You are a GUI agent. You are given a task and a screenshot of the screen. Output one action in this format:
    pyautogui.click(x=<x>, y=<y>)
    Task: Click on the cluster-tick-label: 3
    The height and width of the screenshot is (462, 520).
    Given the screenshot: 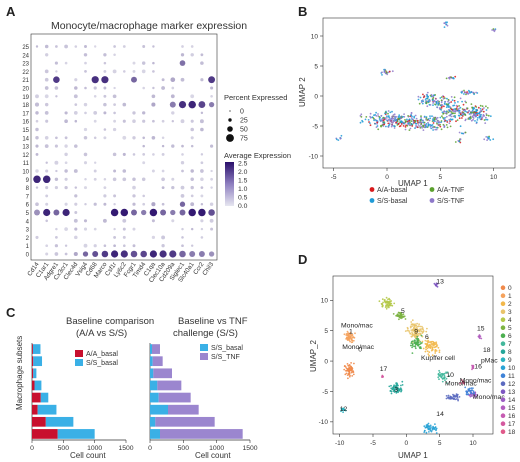 What is the action you would take?
    pyautogui.click(x=28, y=231)
    